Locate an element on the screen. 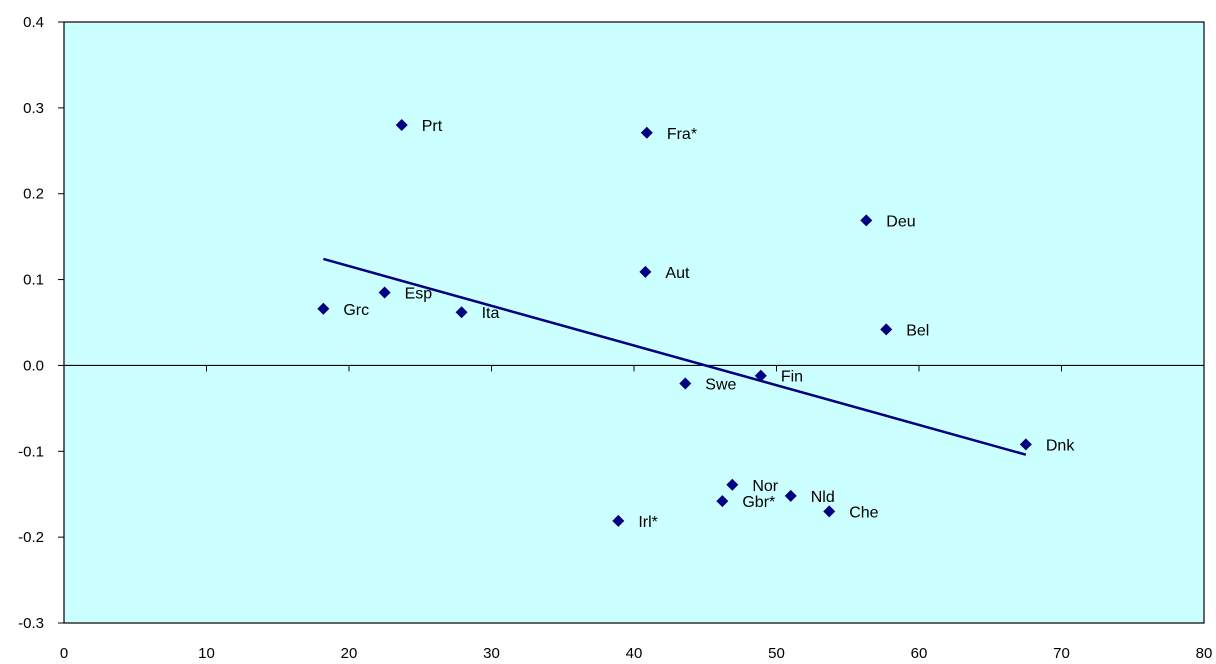 The image size is (1216, 664). y-tick-label: -0.1 is located at coordinates (31, 451).